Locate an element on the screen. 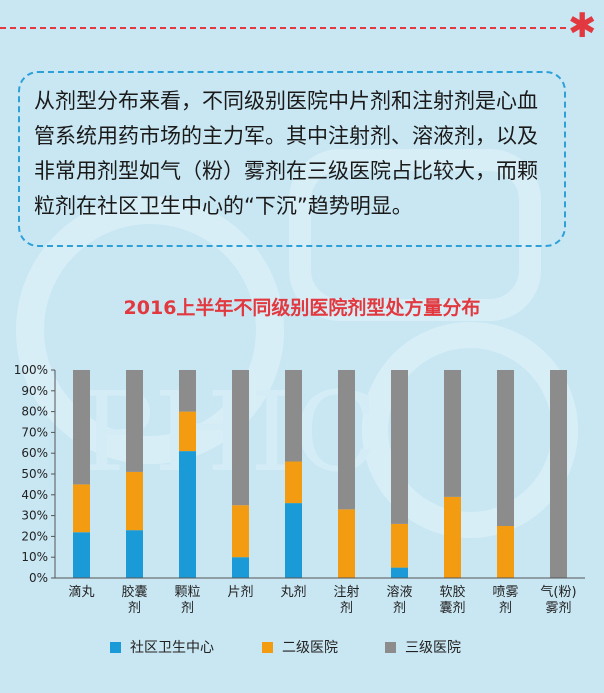 The height and width of the screenshot is (693, 604). legend-label-community: 社区卫生中心 is located at coordinates (172, 648).